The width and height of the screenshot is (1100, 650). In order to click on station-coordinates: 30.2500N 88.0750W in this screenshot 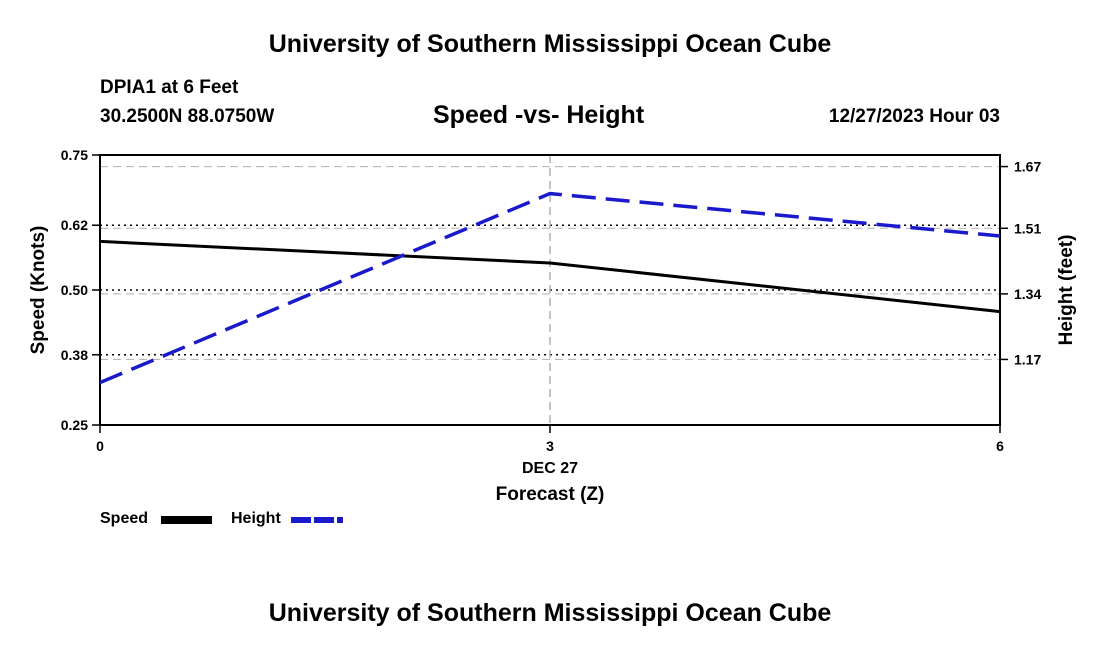, I will do `click(187, 116)`.